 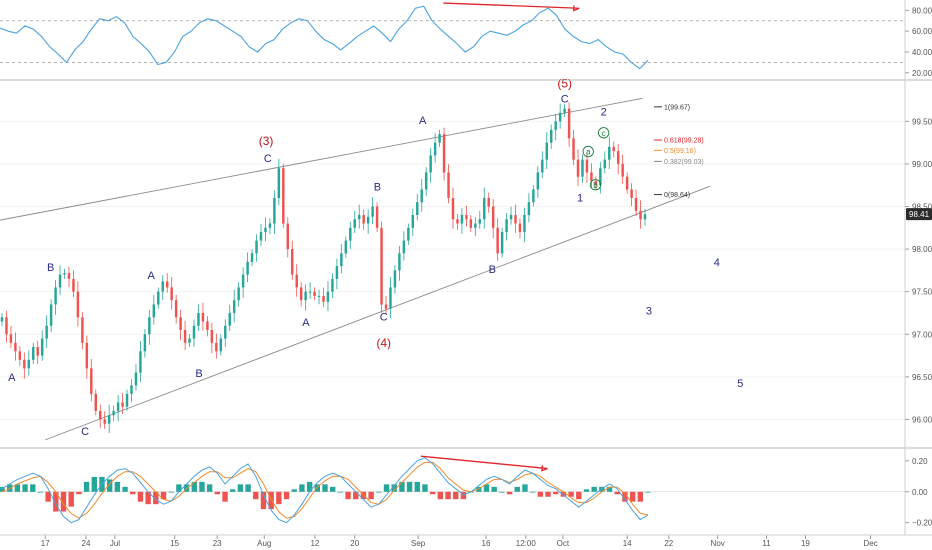 I want to click on wave-label: 2, so click(x=604, y=112).